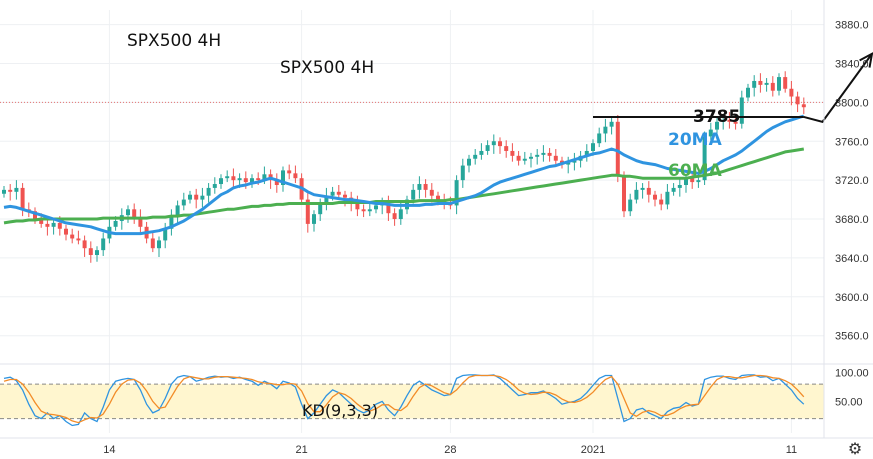 The width and height of the screenshot is (873, 459). Describe the element at coordinates (852, 26) in the screenshot. I see `y-tick-label: 3880.0` at that location.